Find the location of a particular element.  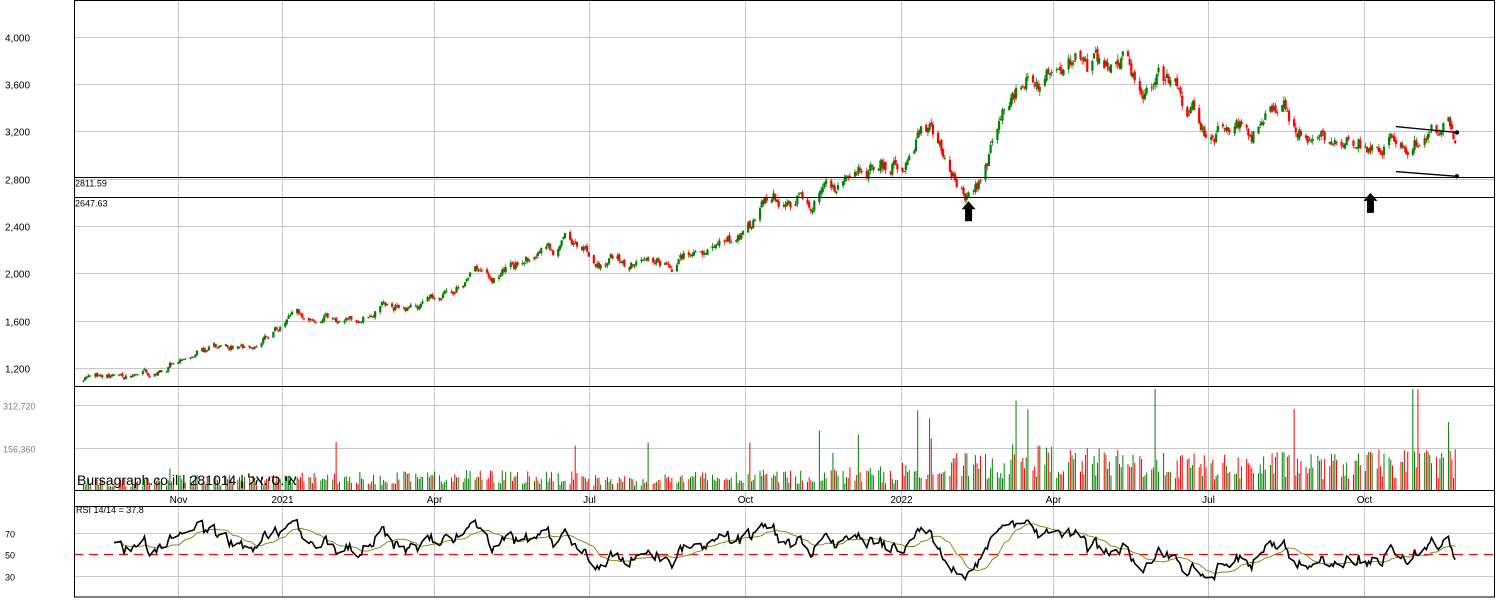

x-tick-label: 2021 is located at coordinates (282, 500).